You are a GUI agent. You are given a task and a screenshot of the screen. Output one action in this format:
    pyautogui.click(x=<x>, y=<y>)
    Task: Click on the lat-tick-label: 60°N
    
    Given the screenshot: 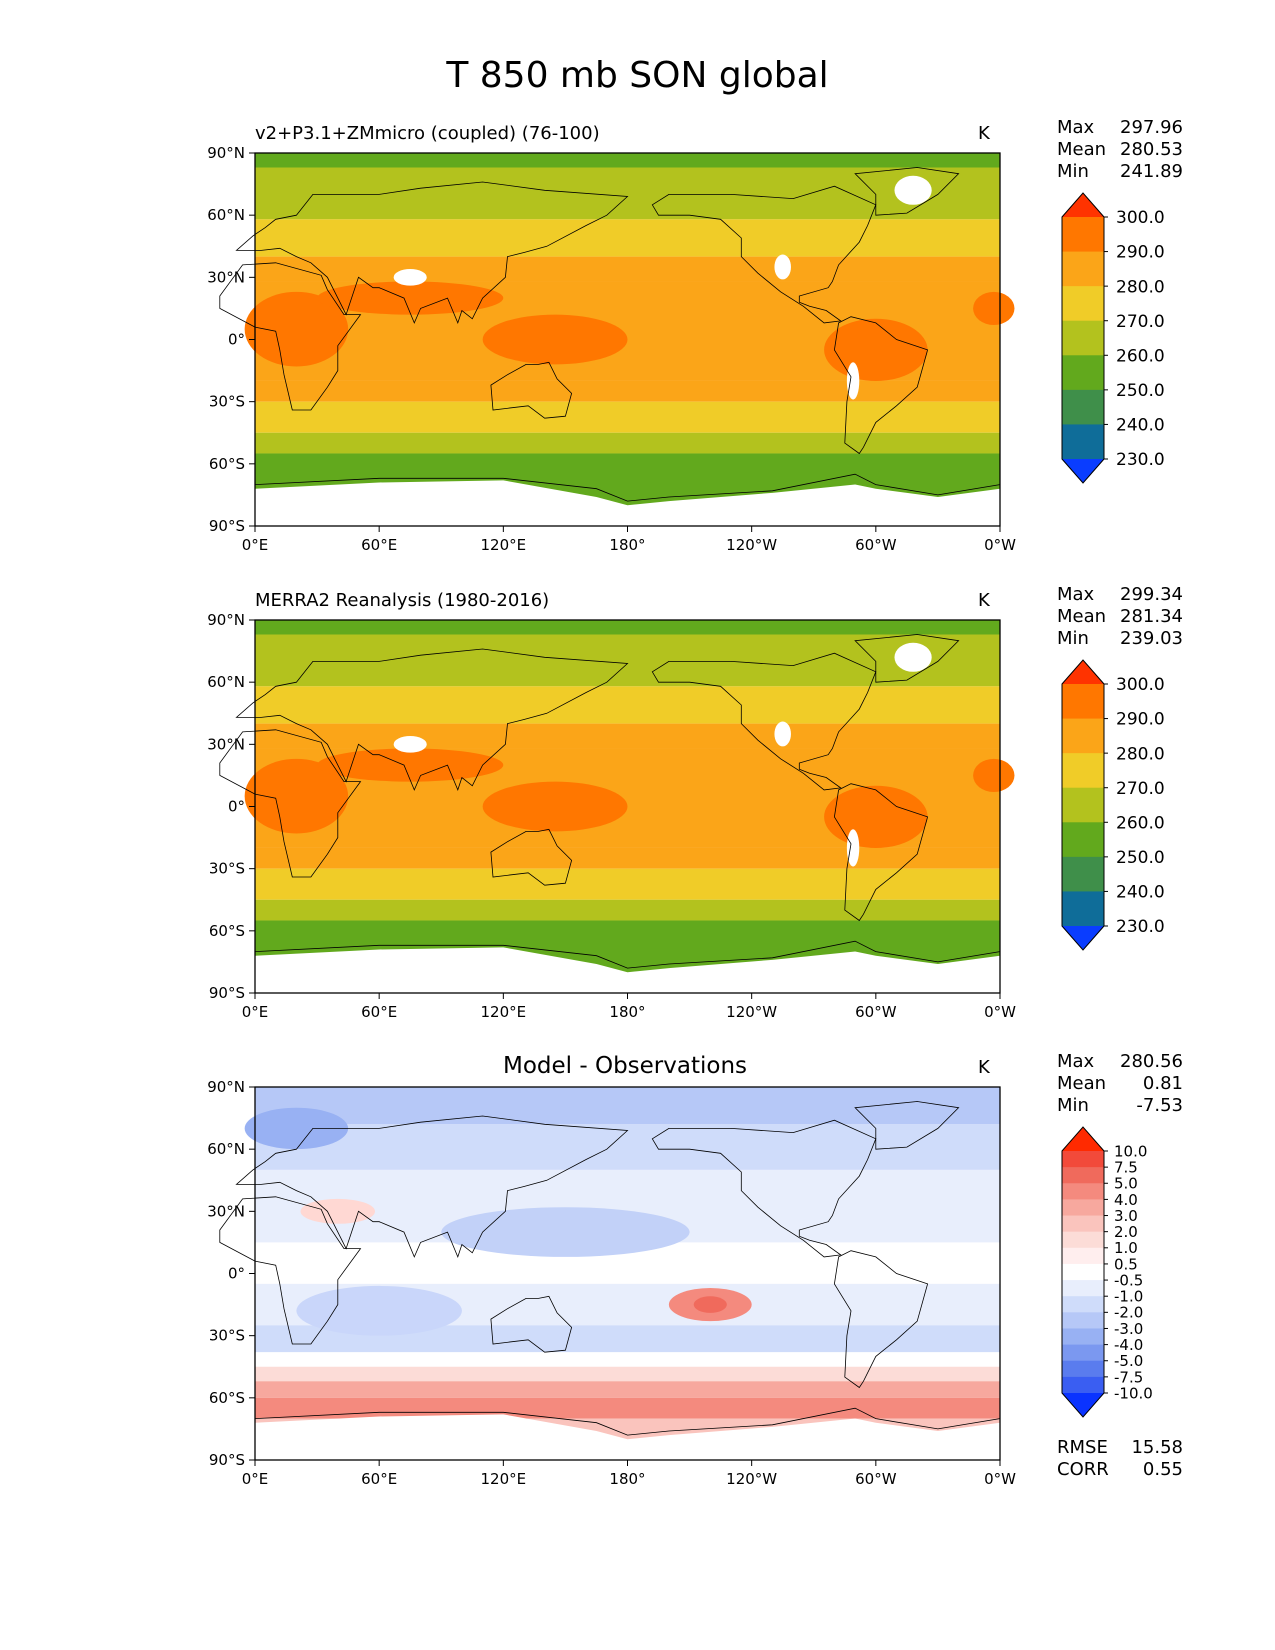 What is the action you would take?
    pyautogui.click(x=226, y=215)
    